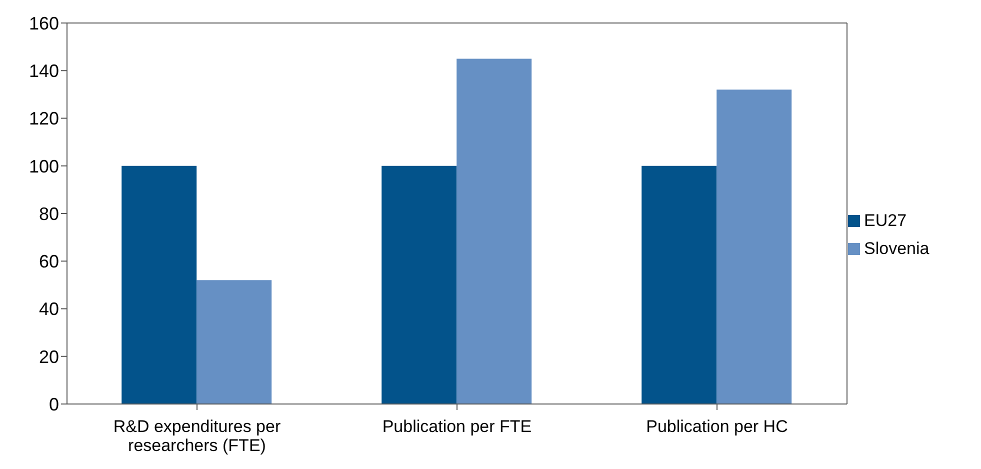  Describe the element at coordinates (53, 404) in the screenshot. I see `y-tick-label: 0` at that location.